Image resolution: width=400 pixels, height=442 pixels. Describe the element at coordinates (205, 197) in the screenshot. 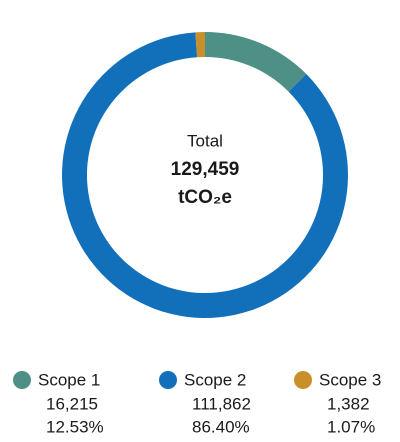

I see `center-unit: tCO₂e` at that location.